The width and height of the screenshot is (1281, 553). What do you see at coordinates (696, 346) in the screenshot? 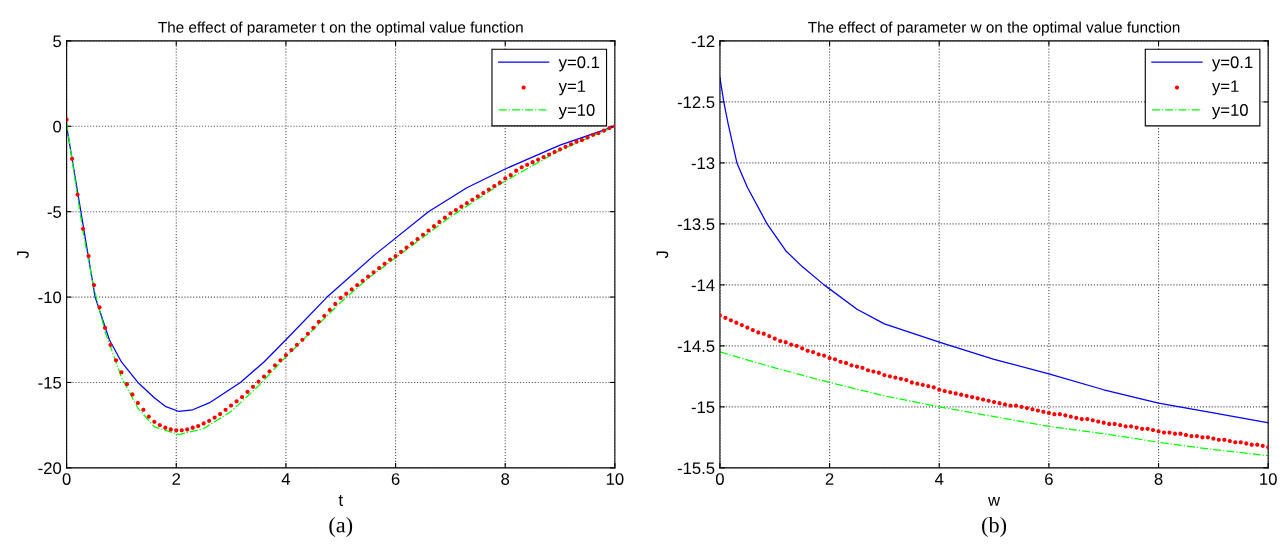
I see `y-tick-label: -14.5` at bounding box center [696, 346].